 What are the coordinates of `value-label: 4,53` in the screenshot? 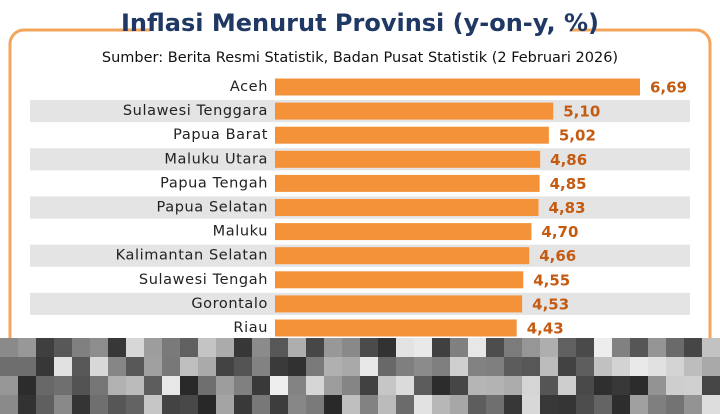 It's located at (550, 304).